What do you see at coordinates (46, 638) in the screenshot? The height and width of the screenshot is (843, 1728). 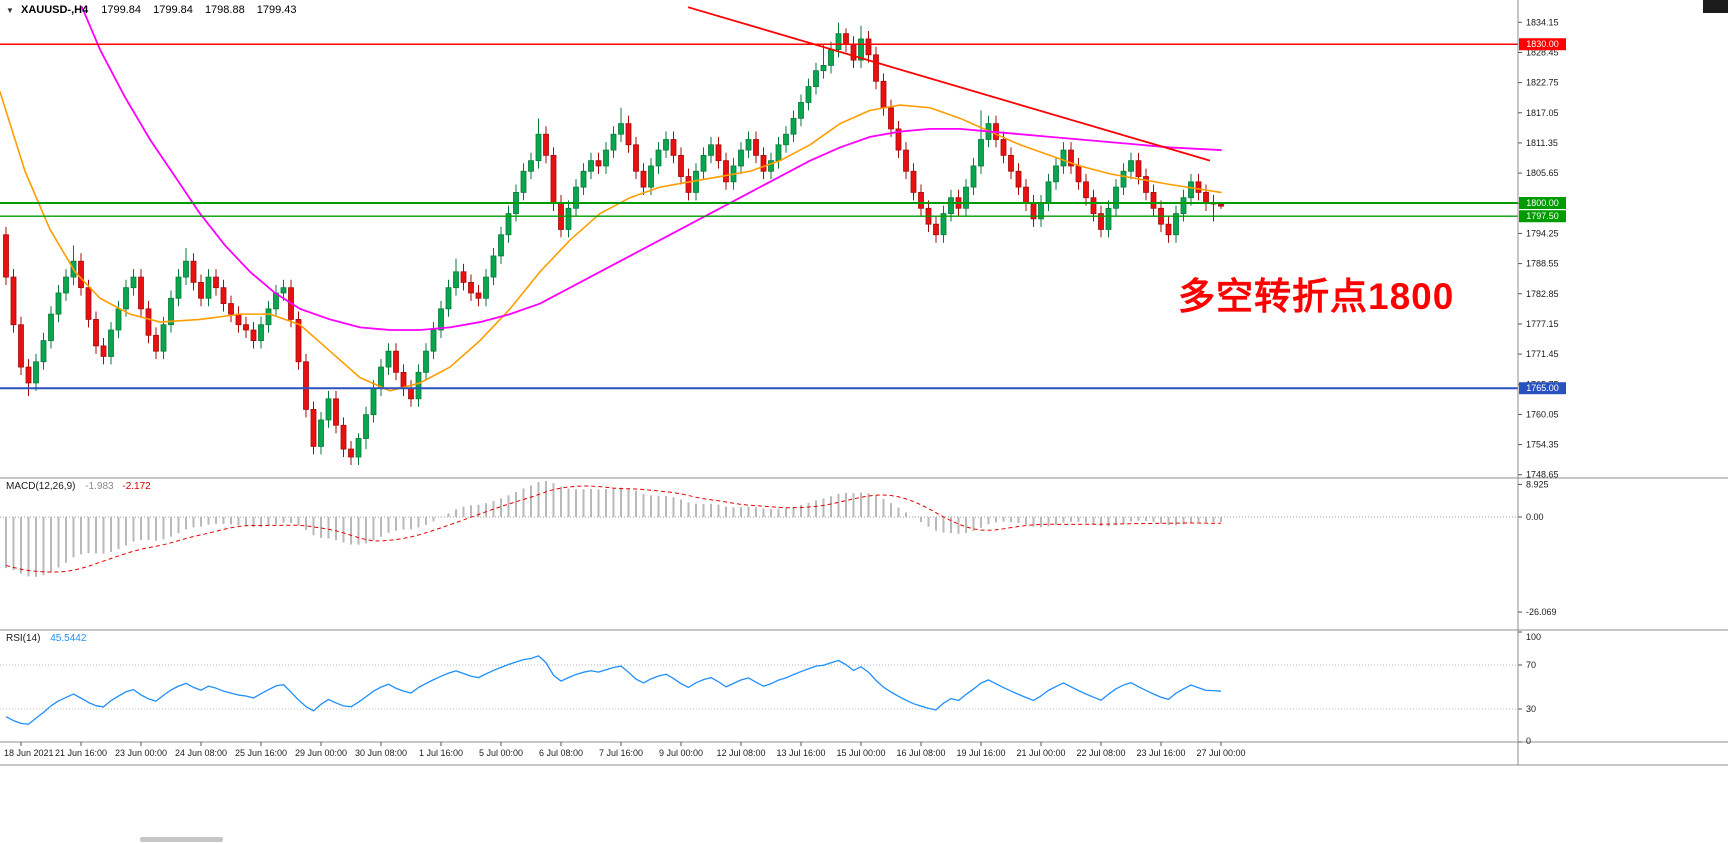 I see `rsi-indicator-label: RSI(14) 45.5442` at bounding box center [46, 638].